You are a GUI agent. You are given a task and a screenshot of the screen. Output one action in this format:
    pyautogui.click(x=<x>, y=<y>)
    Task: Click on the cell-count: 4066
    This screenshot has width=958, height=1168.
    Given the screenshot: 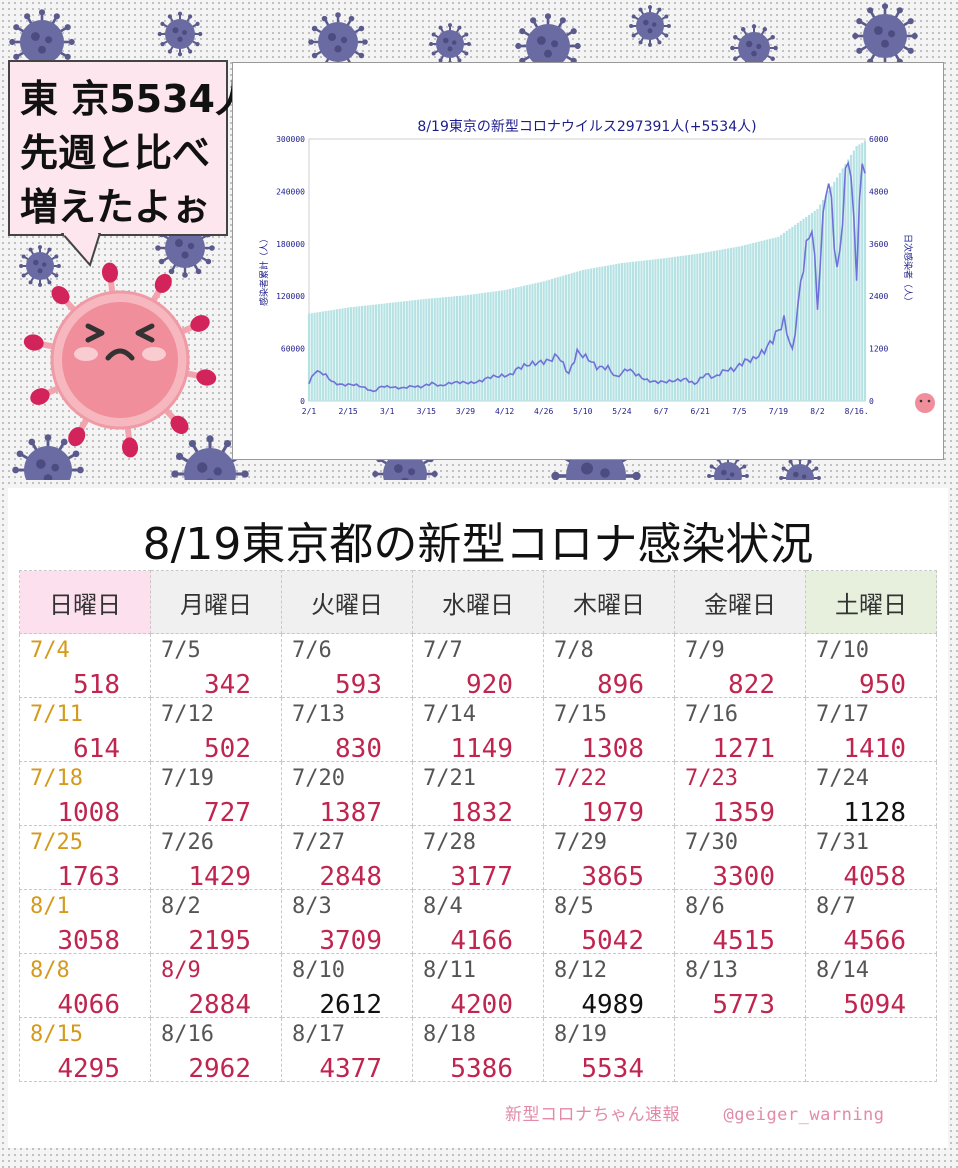 What is the action you would take?
    pyautogui.click(x=88, y=1005)
    